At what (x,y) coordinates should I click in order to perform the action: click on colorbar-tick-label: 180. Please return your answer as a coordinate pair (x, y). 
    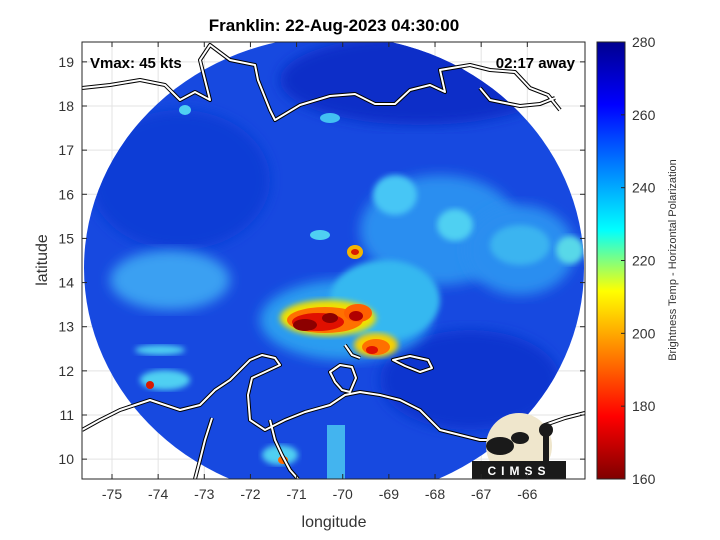
    Looking at the image, I should click on (644, 406).